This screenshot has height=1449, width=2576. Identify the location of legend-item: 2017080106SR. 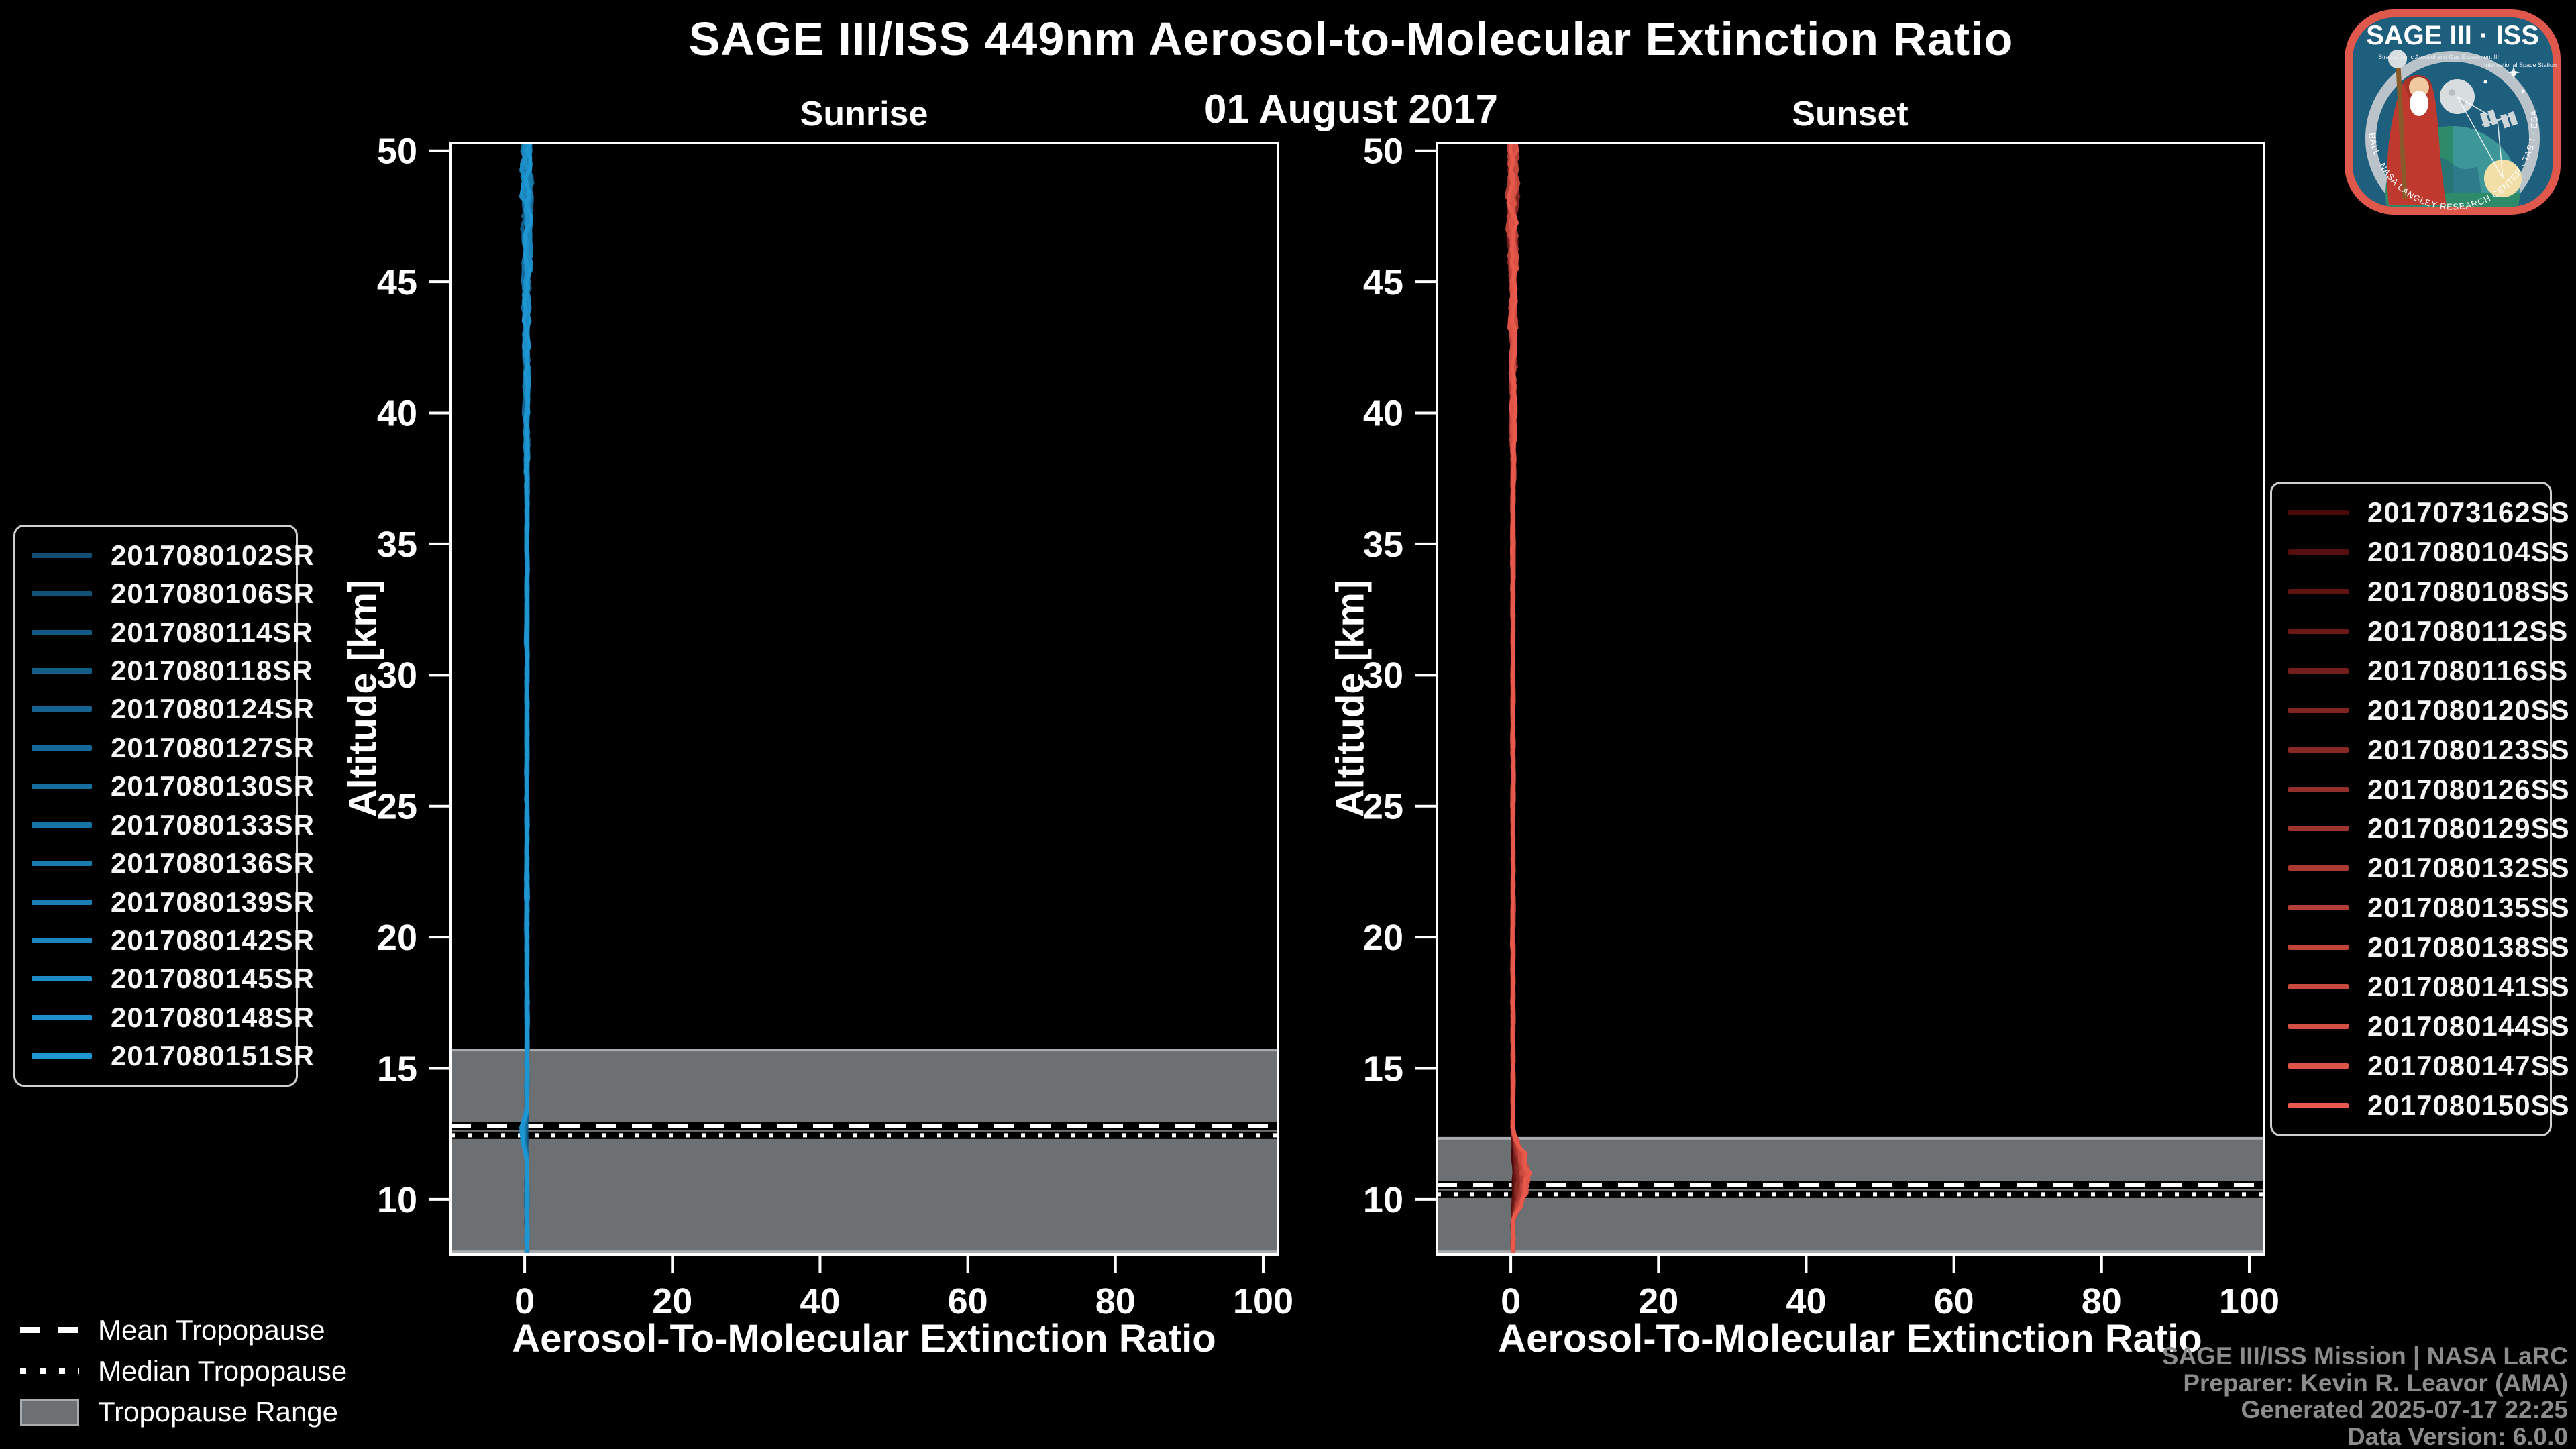
(164, 594).